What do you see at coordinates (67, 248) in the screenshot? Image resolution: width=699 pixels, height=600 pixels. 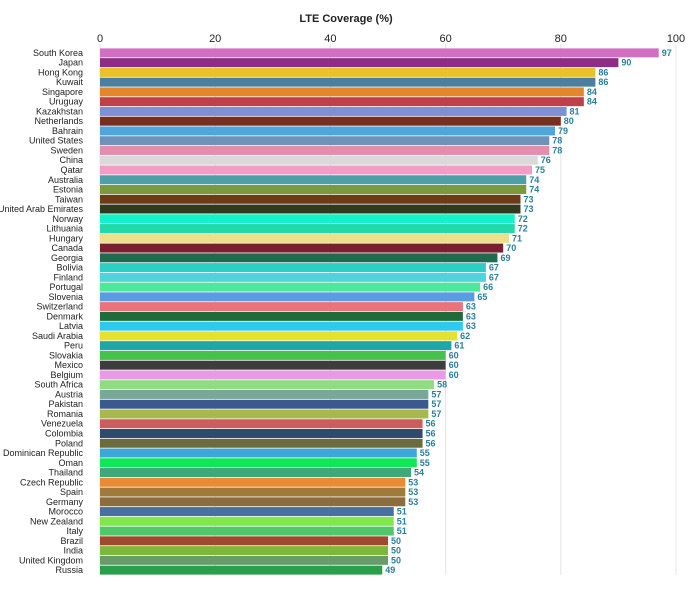 I see `category-label: Canada` at bounding box center [67, 248].